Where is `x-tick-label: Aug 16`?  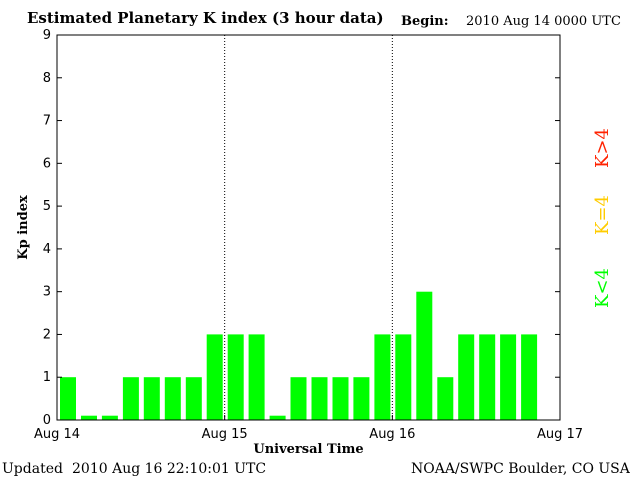
x-tick-label: Aug 16 is located at coordinates (392, 434).